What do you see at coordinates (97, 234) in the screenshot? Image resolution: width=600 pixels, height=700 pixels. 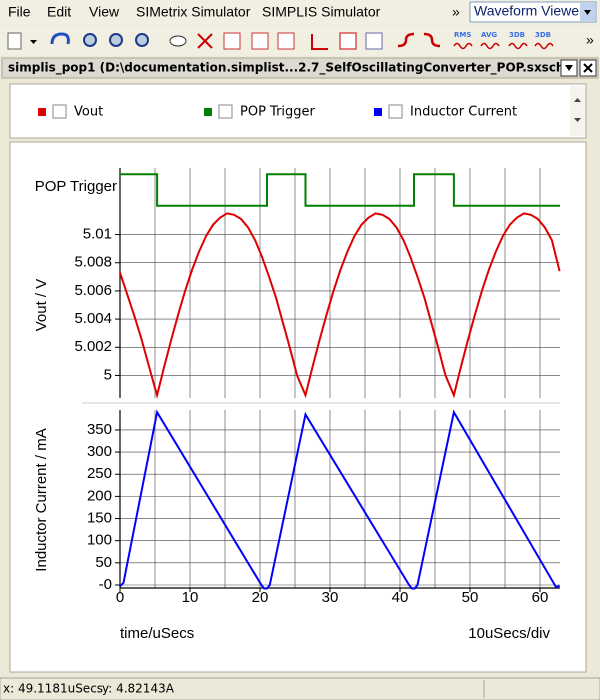 I see `y-tick-label: 5.01` at bounding box center [97, 234].